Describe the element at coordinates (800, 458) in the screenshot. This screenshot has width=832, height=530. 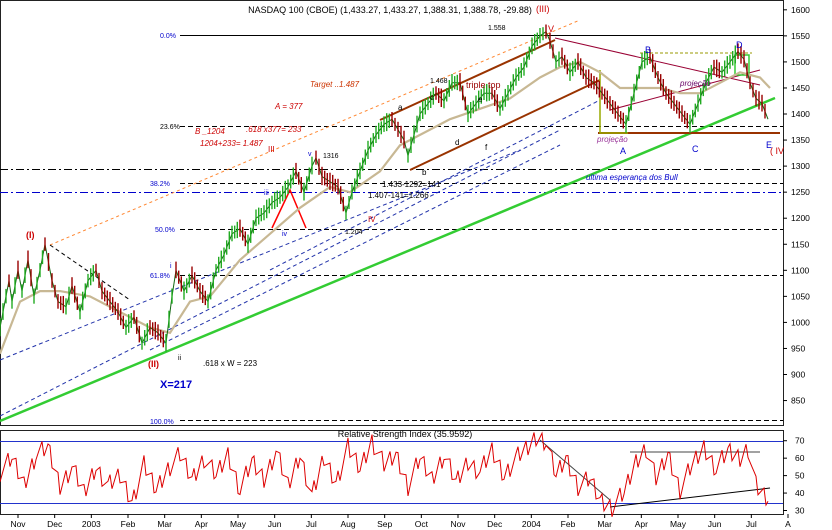
I see `rsi-y-tick-label: 60` at that location.